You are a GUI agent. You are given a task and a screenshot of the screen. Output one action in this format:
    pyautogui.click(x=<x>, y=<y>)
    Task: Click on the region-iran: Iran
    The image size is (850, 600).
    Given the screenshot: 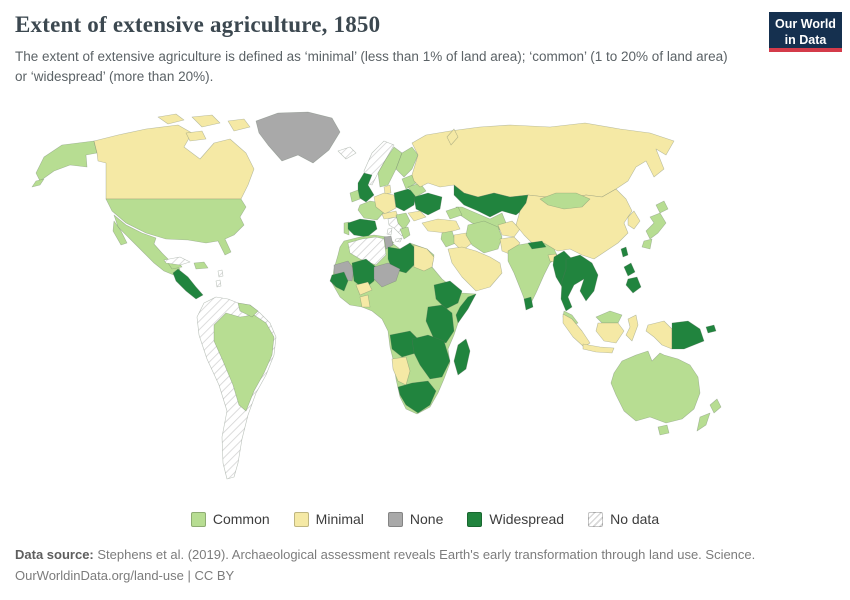 What is the action you would take?
    pyautogui.click(x=484, y=237)
    